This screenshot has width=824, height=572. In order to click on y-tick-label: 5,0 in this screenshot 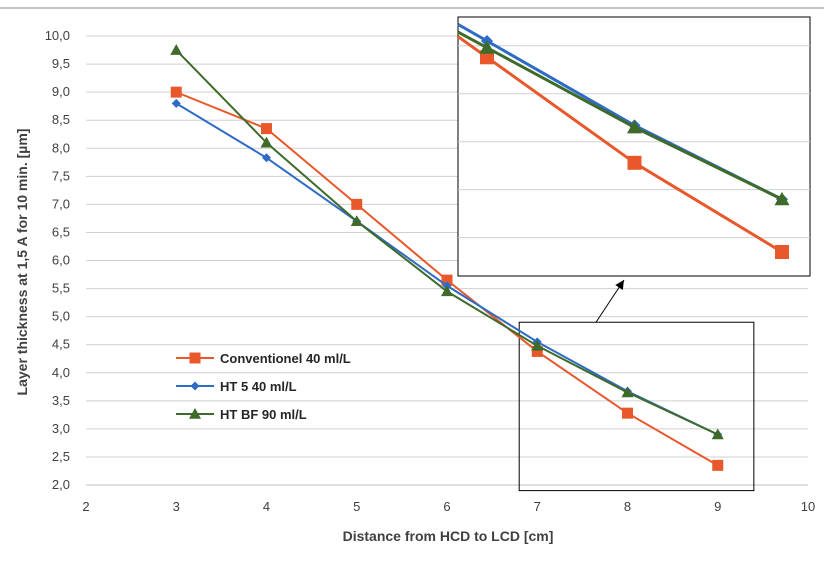, I will do `click(61, 316)`.